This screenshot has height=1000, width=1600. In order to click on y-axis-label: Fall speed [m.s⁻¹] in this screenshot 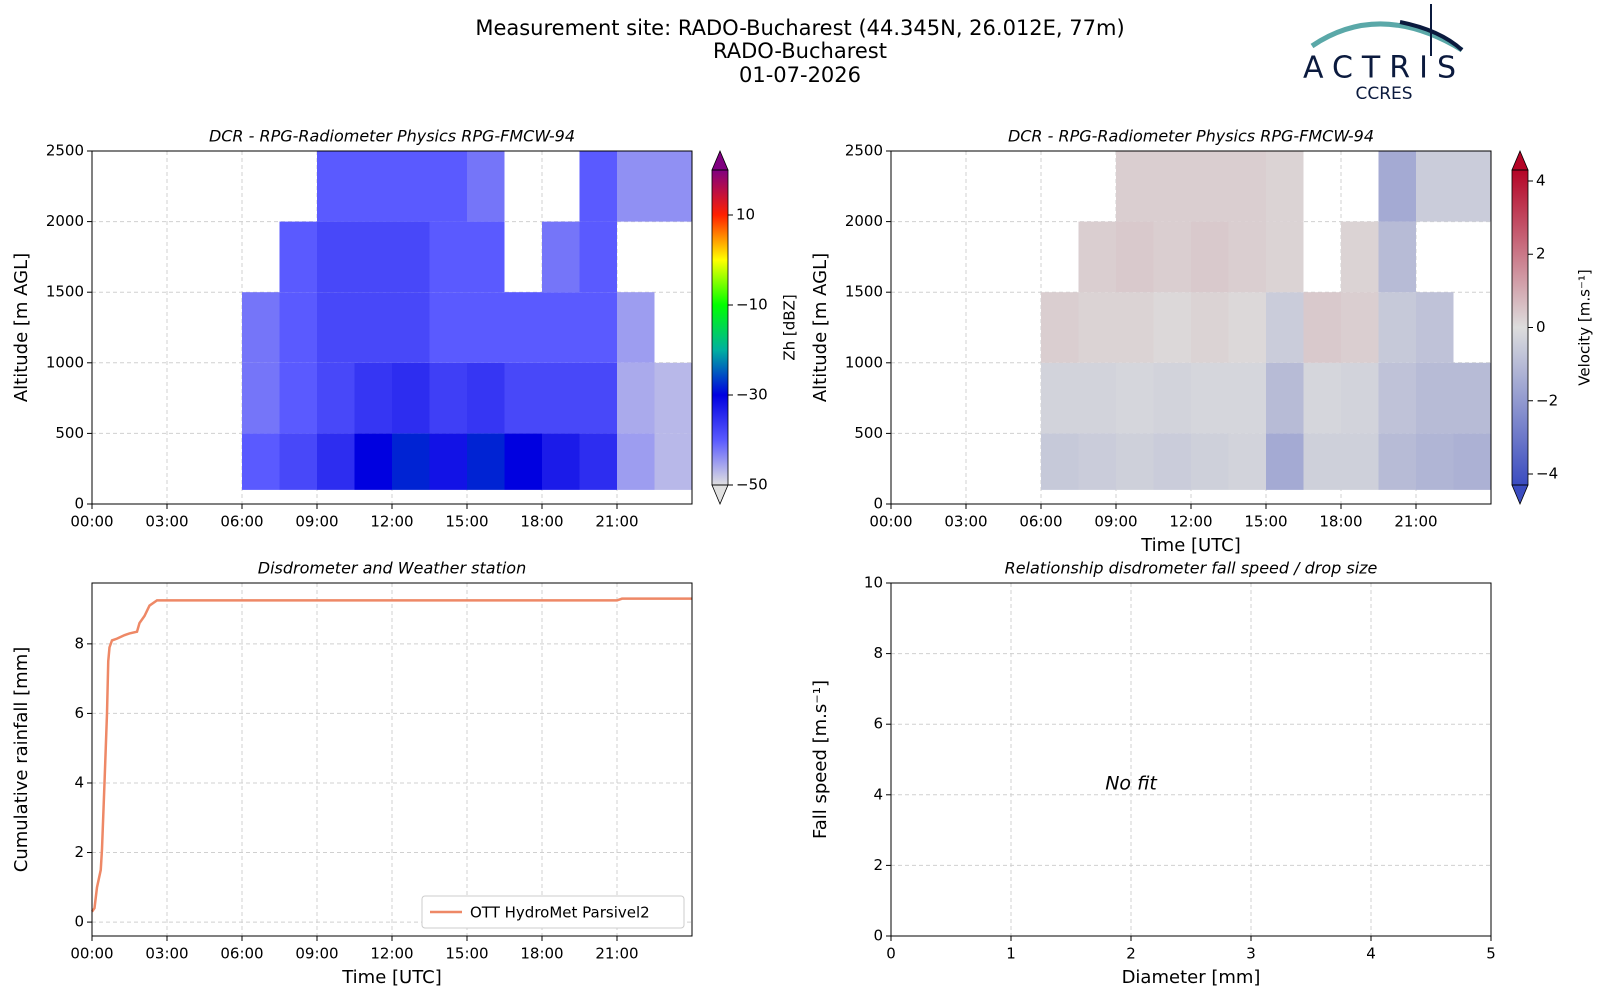, I will do `click(820, 759)`.